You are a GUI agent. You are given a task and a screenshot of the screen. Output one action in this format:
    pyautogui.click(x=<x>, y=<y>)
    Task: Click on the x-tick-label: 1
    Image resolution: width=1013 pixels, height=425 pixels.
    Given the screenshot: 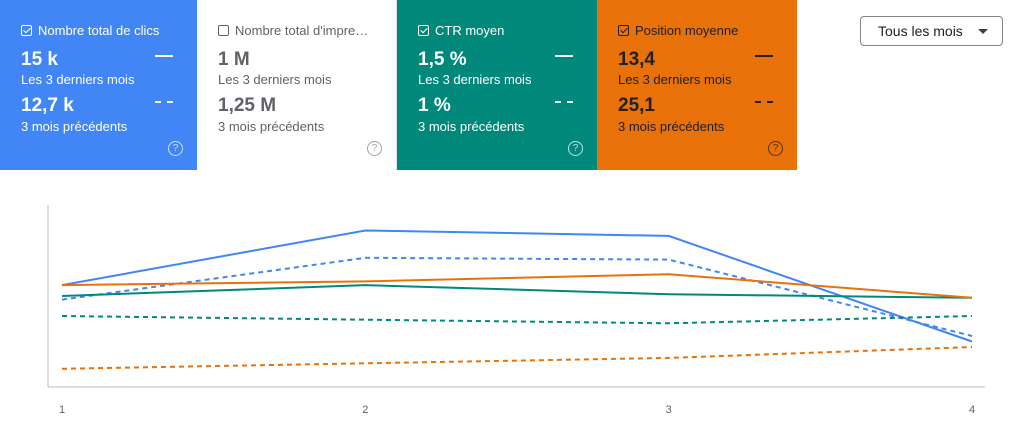 What is the action you would take?
    pyautogui.click(x=62, y=410)
    